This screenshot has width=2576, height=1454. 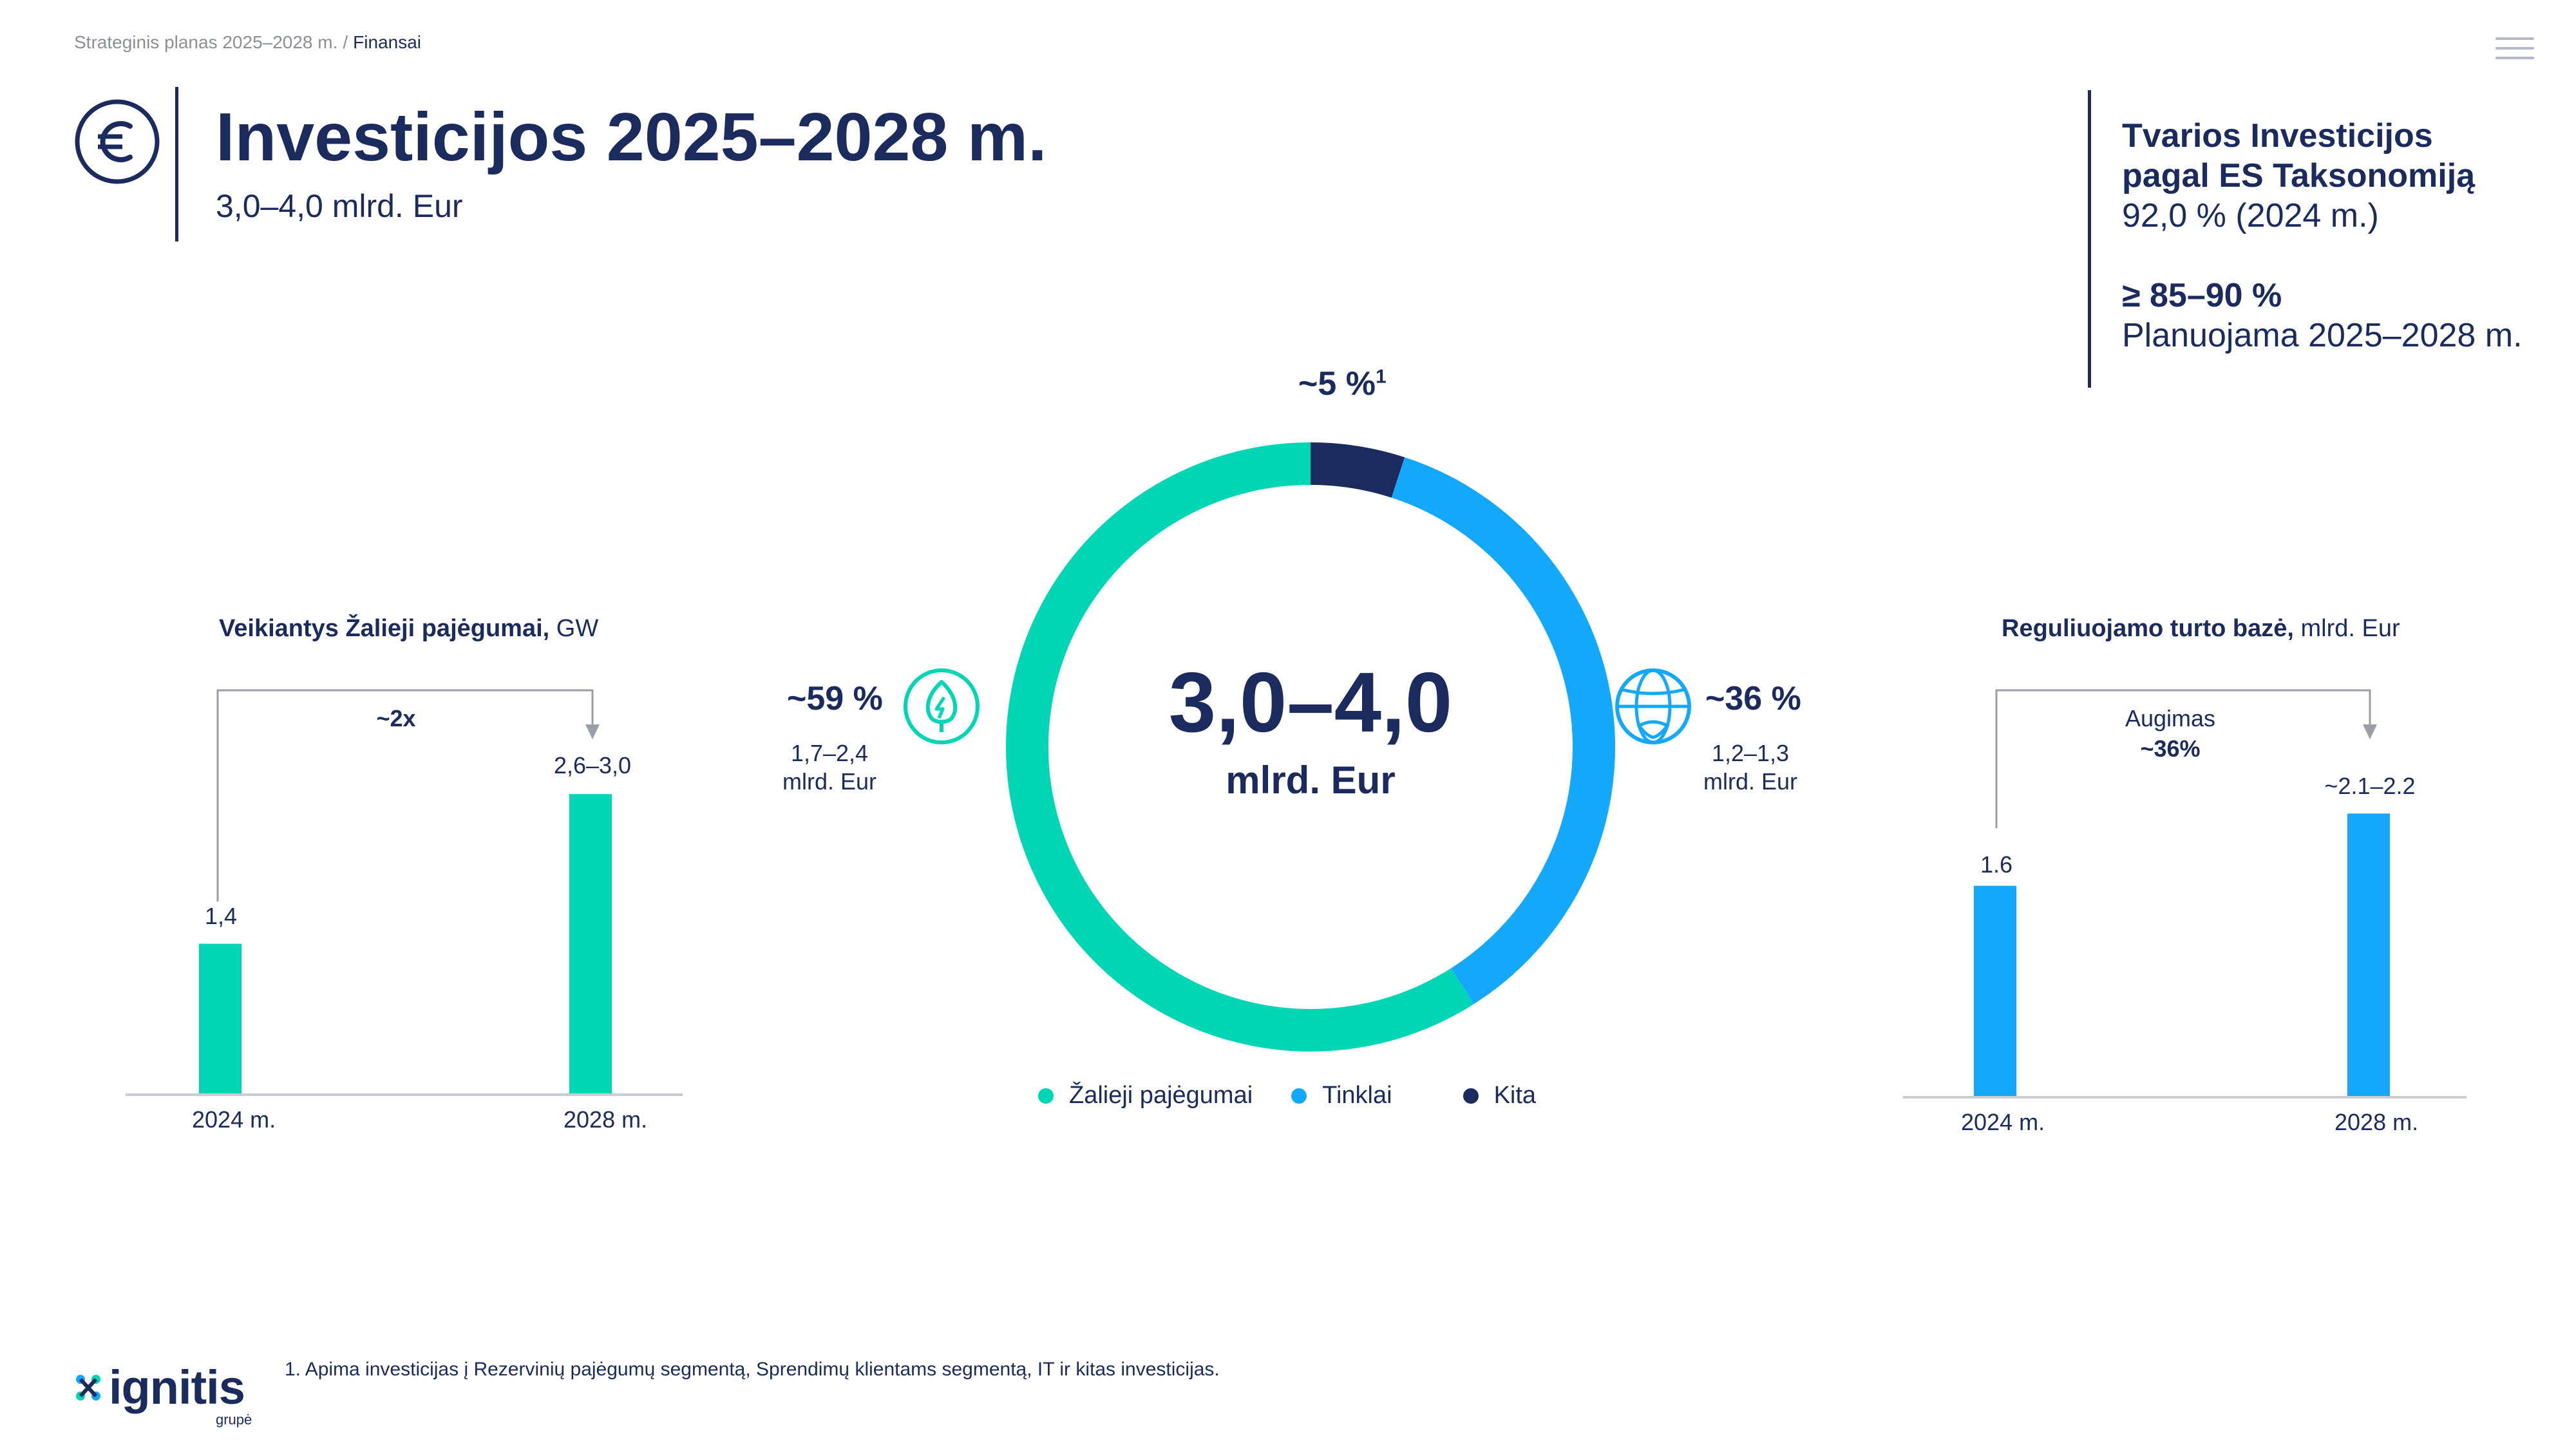 What do you see at coordinates (1337, 383) in the screenshot?
I see `donut-other-pct: ~5 %` at bounding box center [1337, 383].